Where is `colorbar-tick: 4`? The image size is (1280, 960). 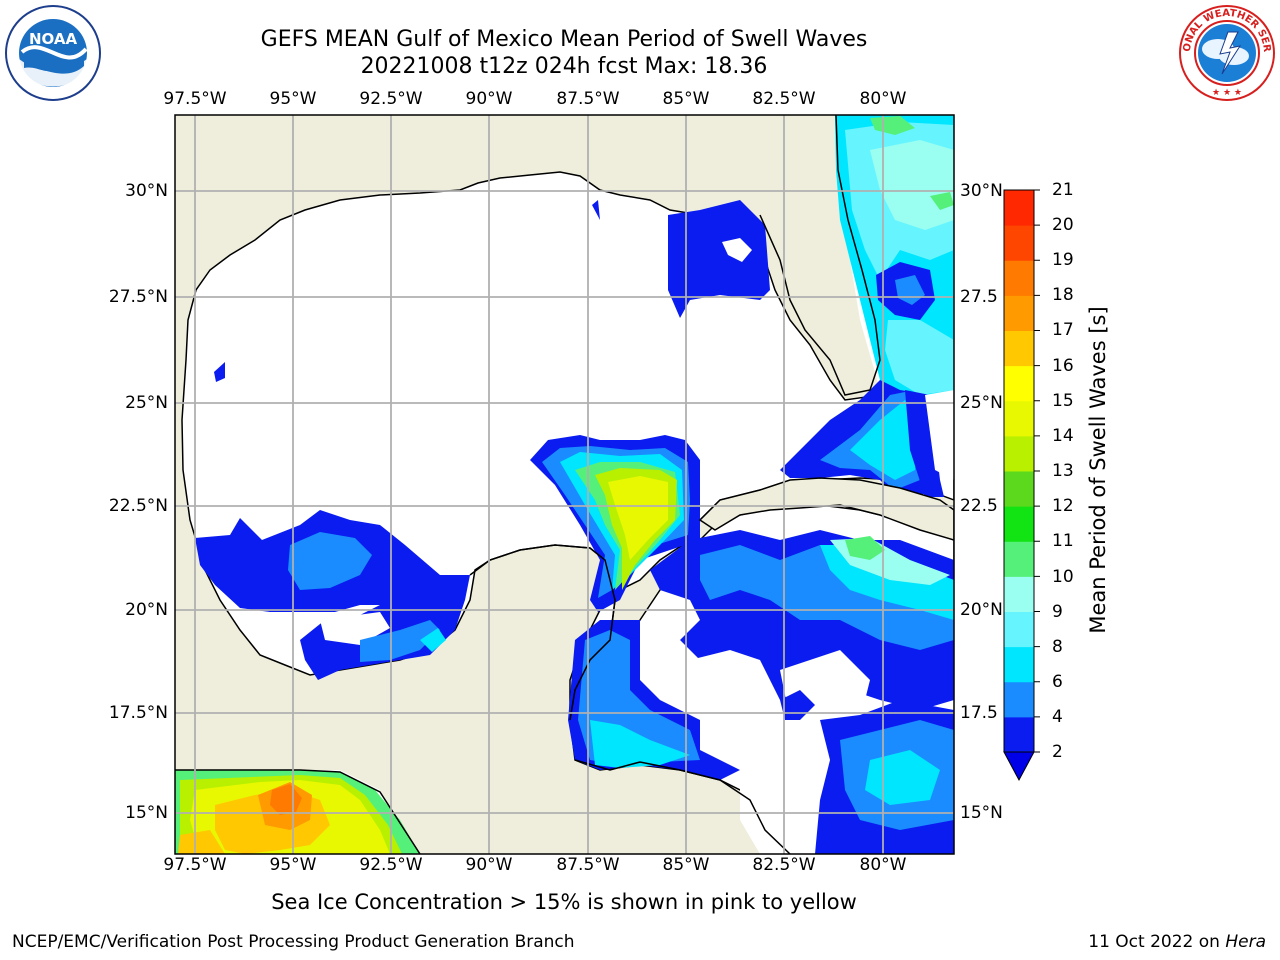 colorbar-tick: 4 is located at coordinates (1057, 717).